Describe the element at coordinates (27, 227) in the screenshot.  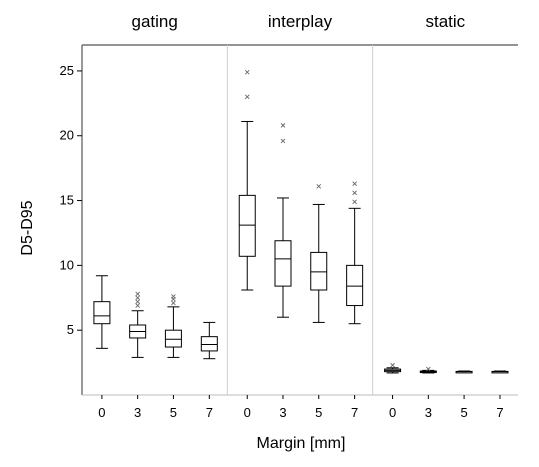
I see `y-axis-label: D5-D95` at that location.